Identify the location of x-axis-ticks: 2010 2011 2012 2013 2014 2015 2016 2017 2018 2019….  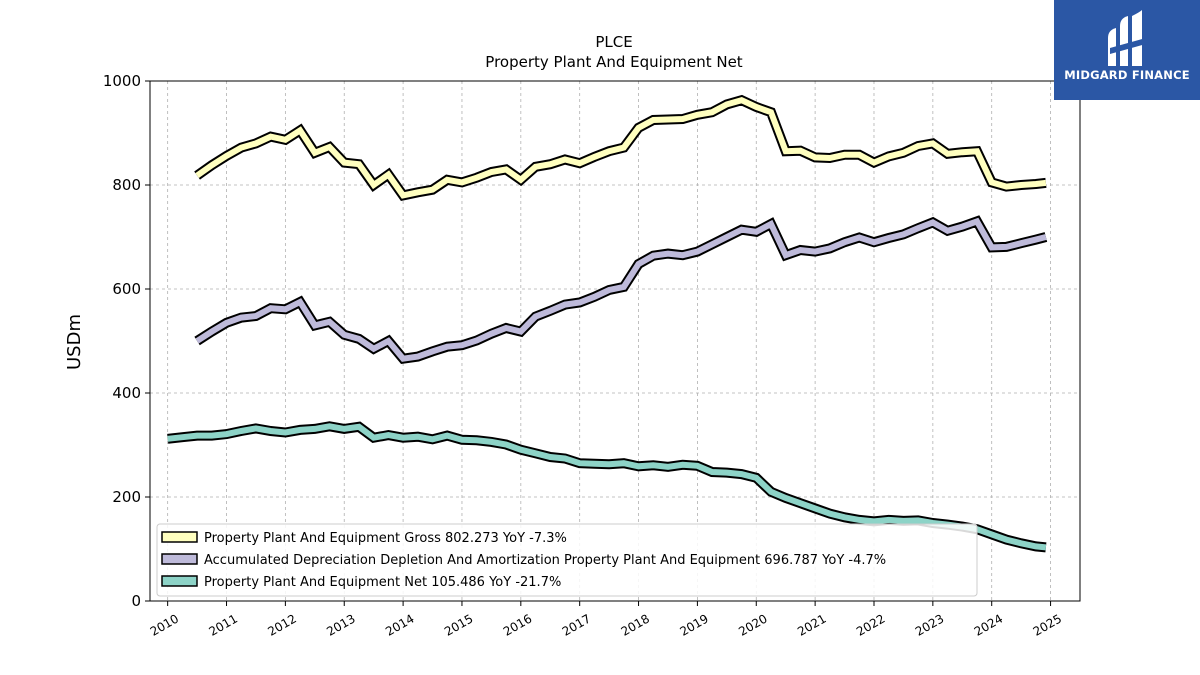
(606, 620).